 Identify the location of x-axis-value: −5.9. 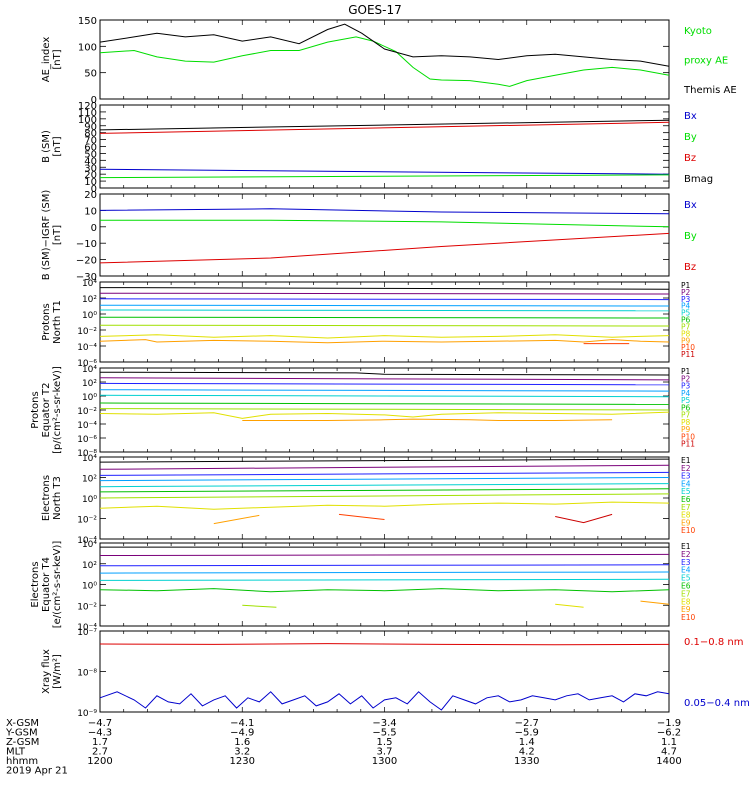
(527, 733).